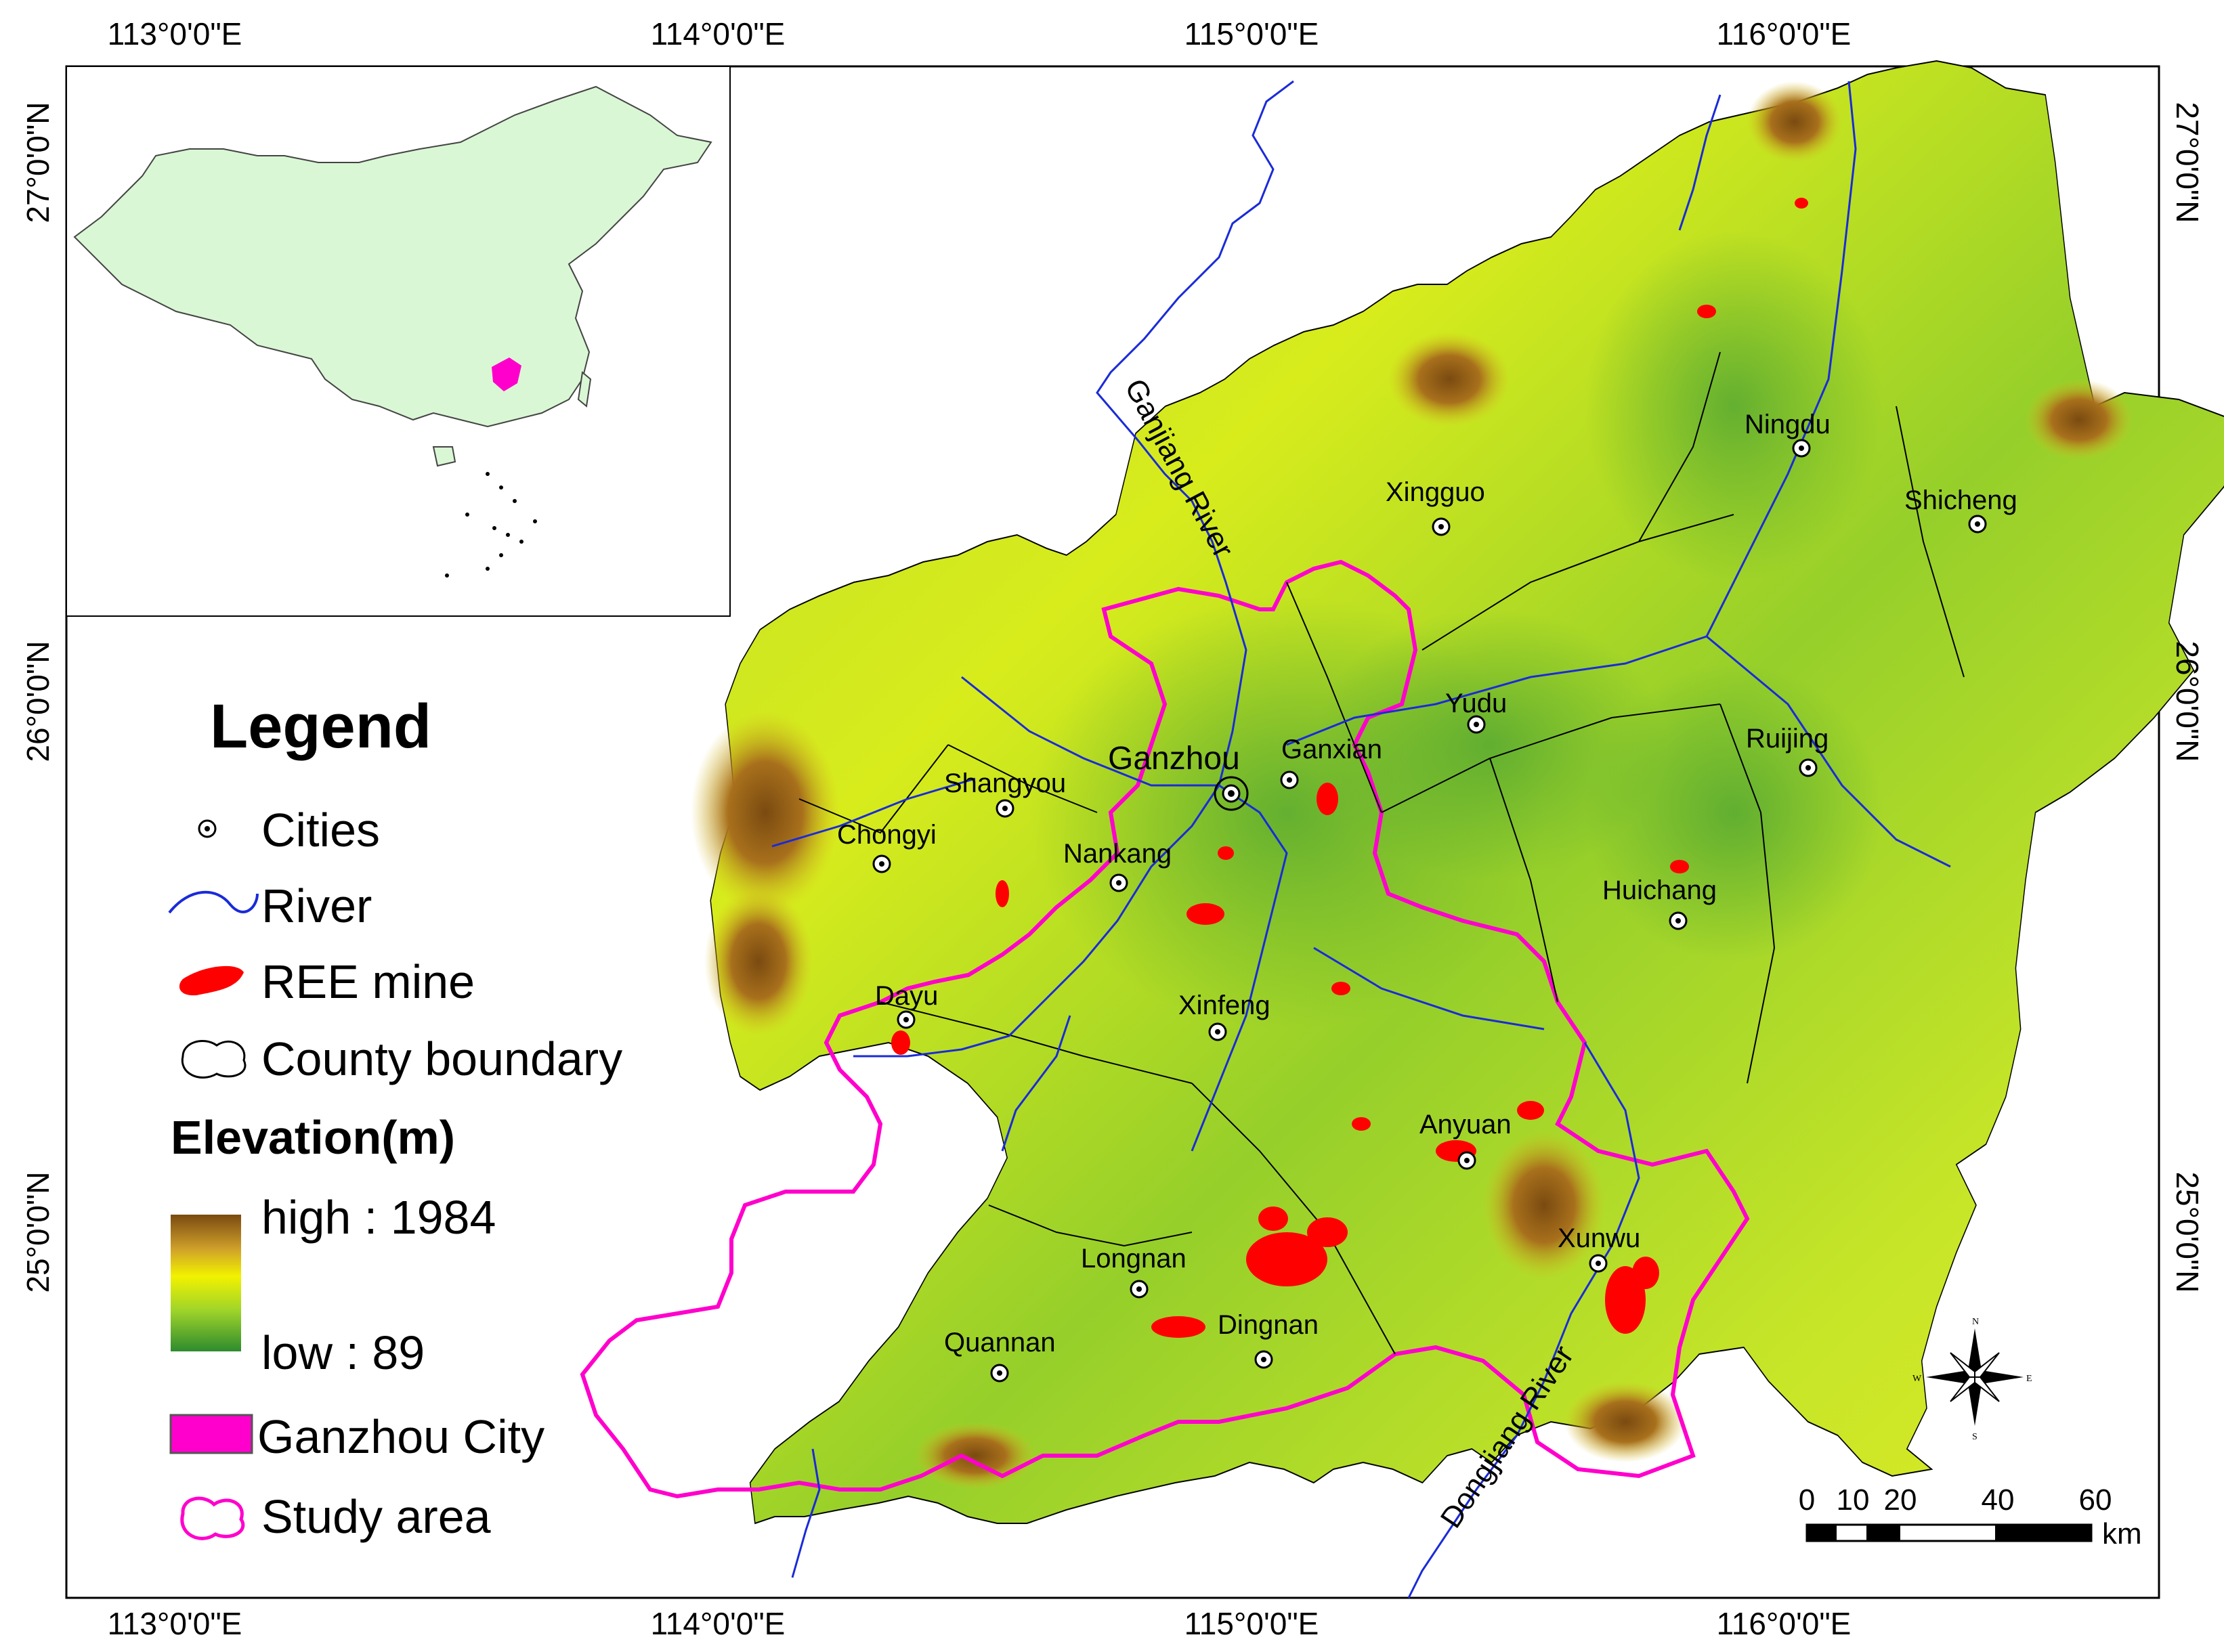 The width and height of the screenshot is (2224, 1652). I want to click on svg-text: 115°0'0"E, so click(1251, 34).